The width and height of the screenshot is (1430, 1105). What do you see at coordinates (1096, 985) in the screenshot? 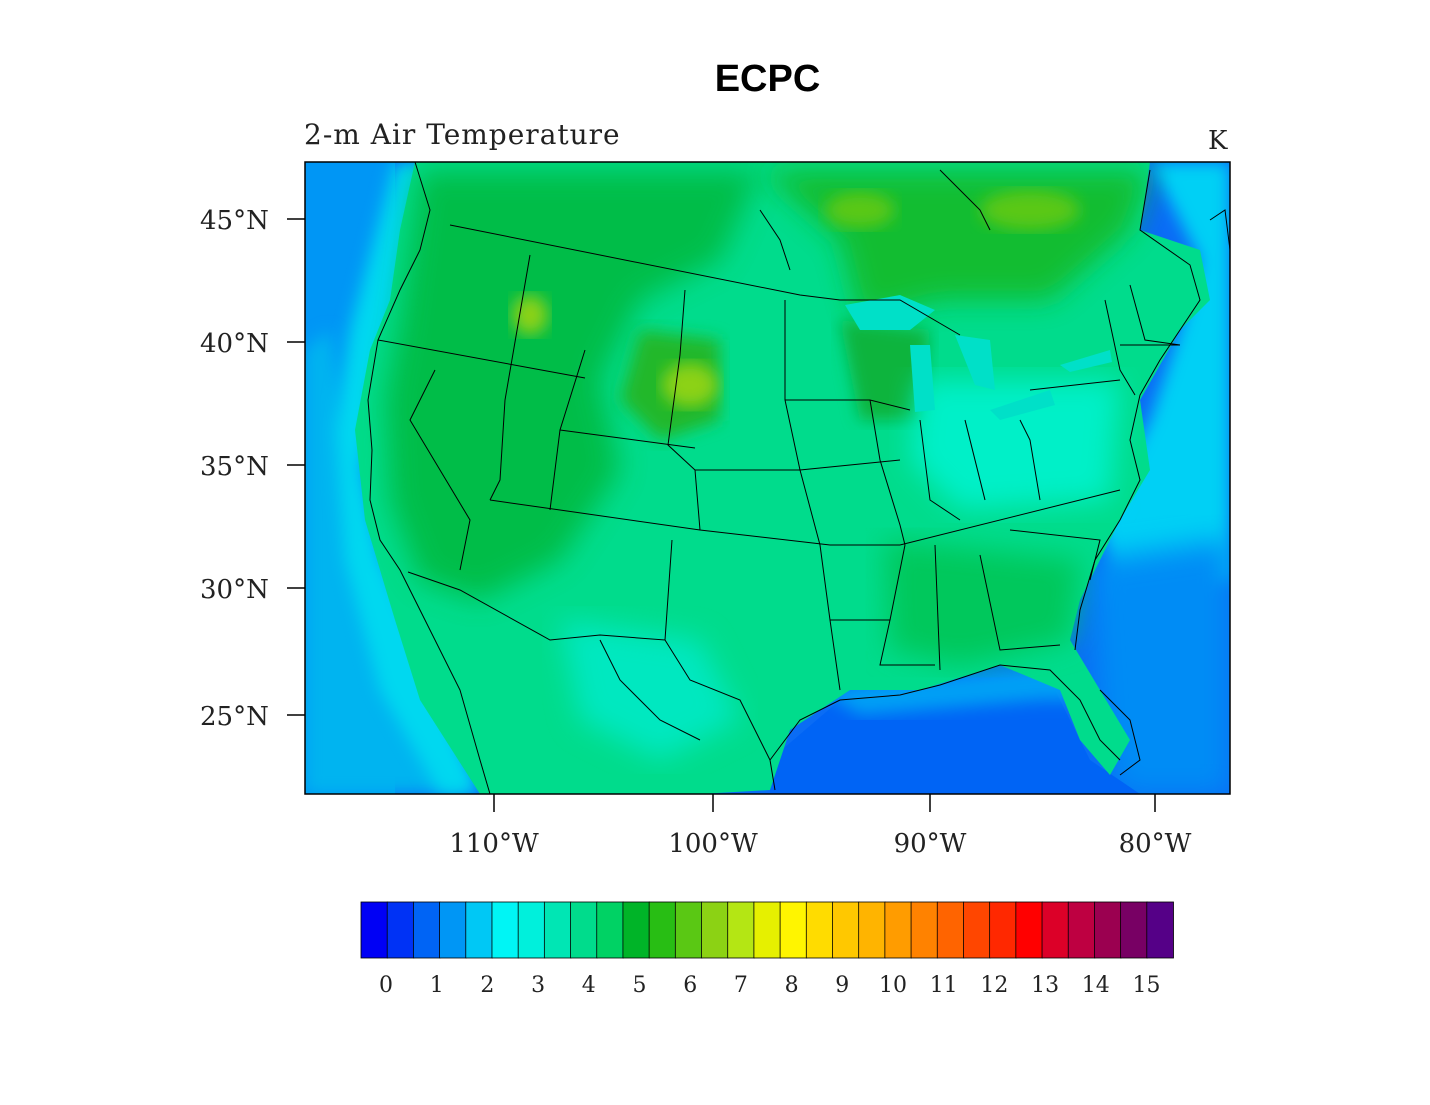
I see `colorbar-label: 14` at bounding box center [1096, 985].